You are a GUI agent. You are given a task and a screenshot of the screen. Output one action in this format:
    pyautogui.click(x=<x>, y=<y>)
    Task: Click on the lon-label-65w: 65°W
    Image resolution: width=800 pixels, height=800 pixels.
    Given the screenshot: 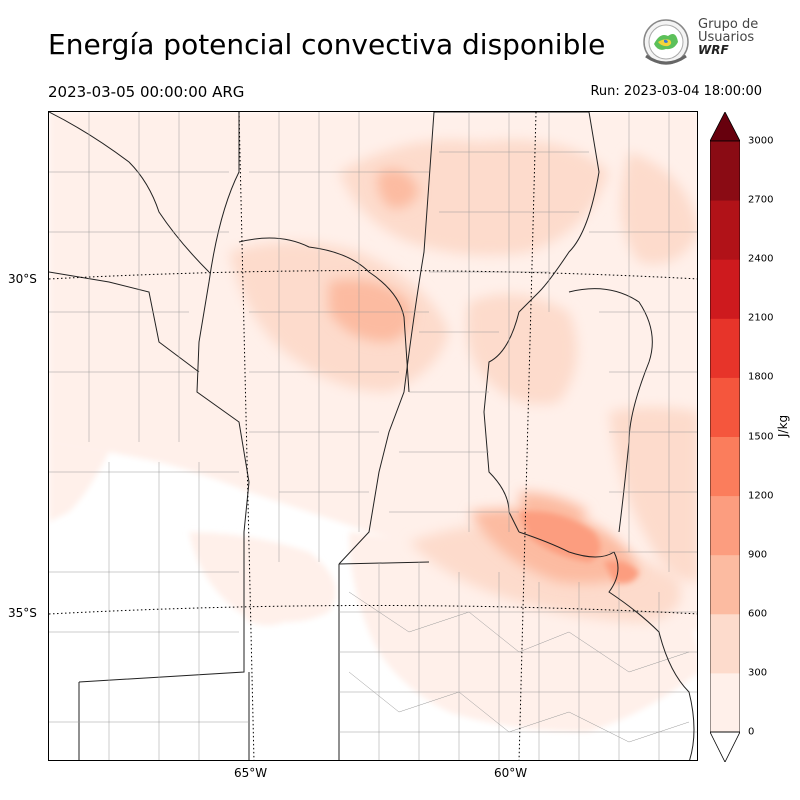 What is the action you would take?
    pyautogui.click(x=251, y=773)
    